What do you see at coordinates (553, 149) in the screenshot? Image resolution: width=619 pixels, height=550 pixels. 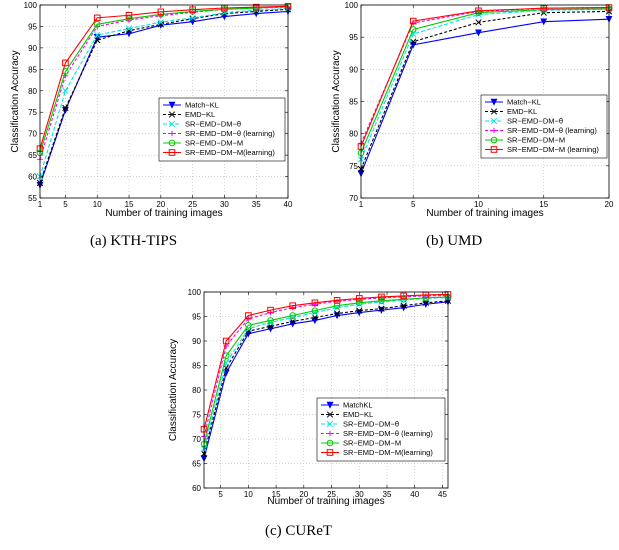 I see `legend-label-5: SR−EMD−DM−M (learning)` at bounding box center [553, 149].